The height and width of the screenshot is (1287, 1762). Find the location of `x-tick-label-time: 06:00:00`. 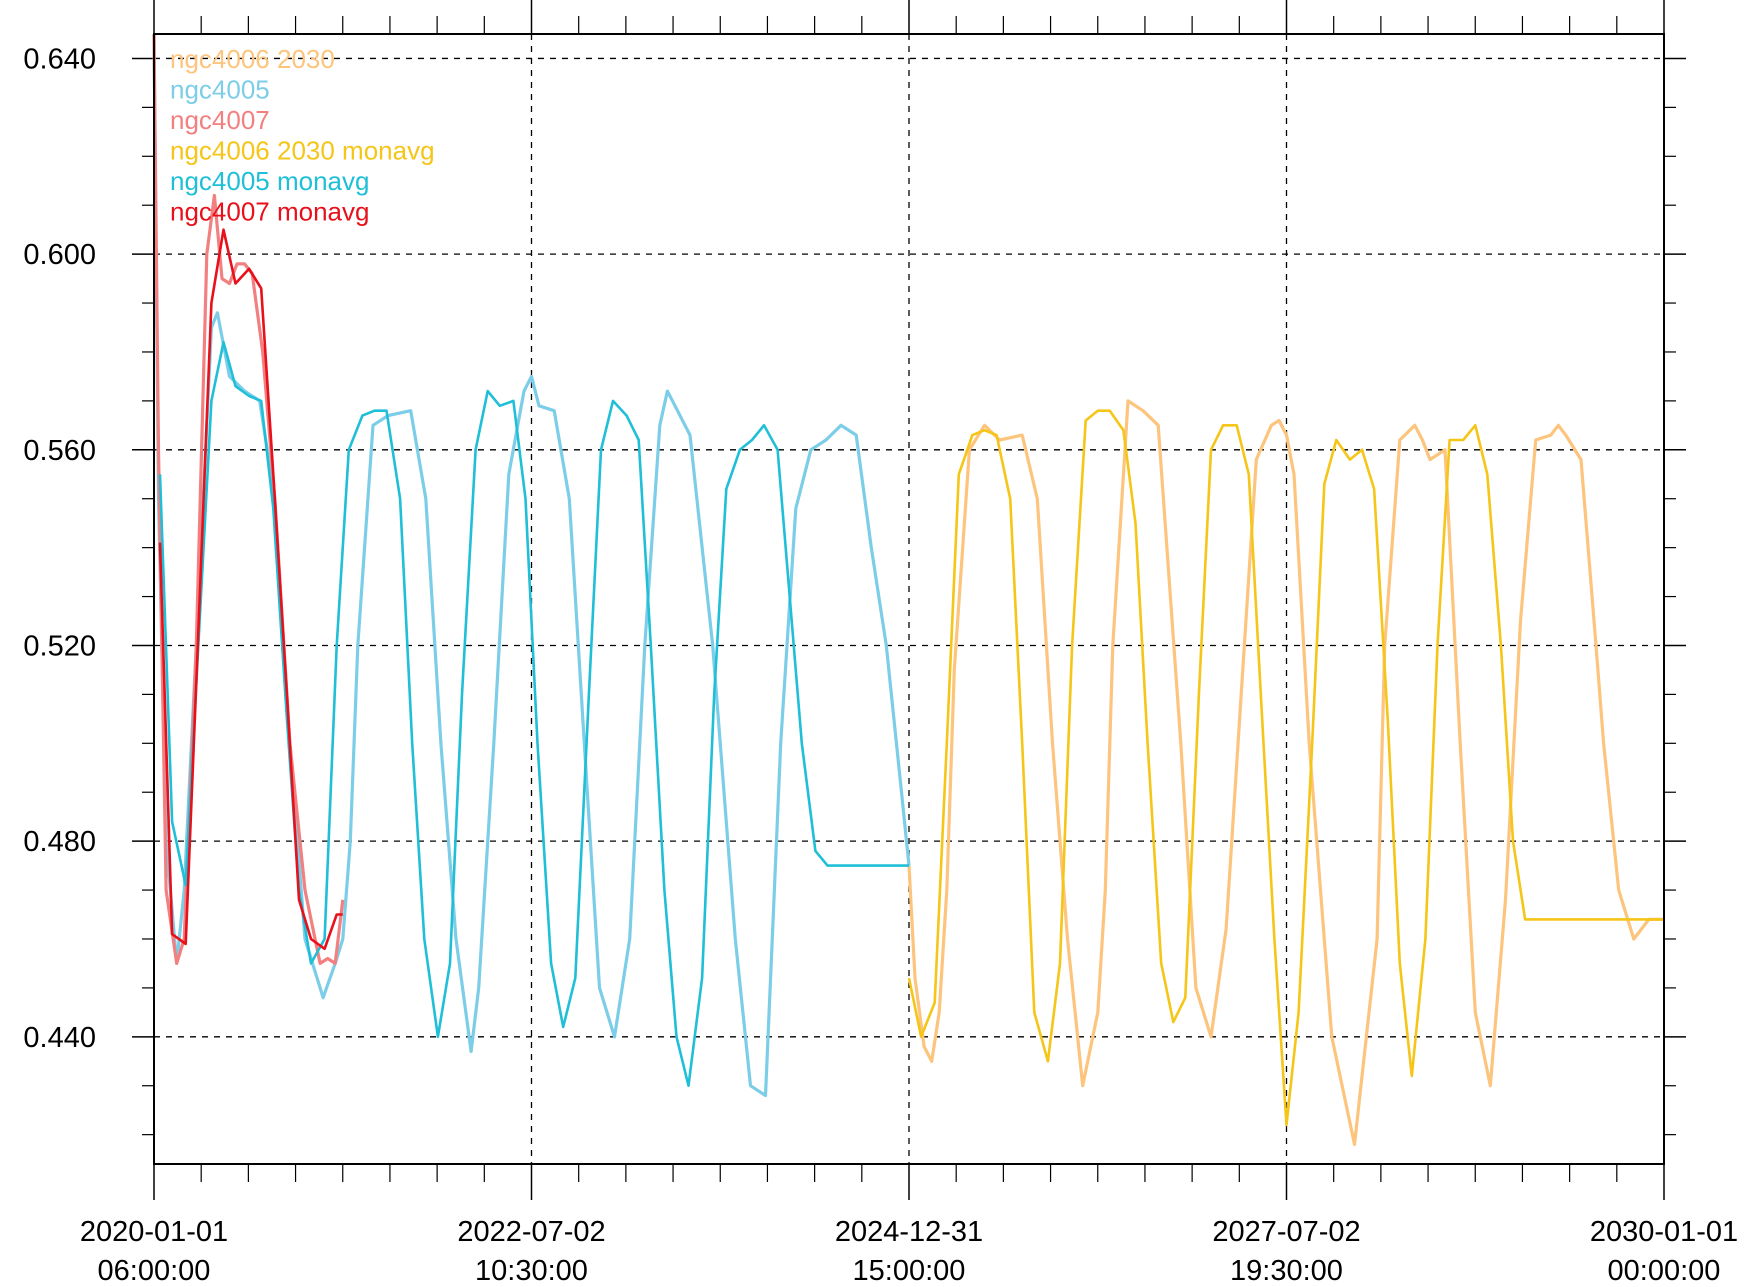

x-tick-label-time: 06:00:00 is located at coordinates (154, 1271).